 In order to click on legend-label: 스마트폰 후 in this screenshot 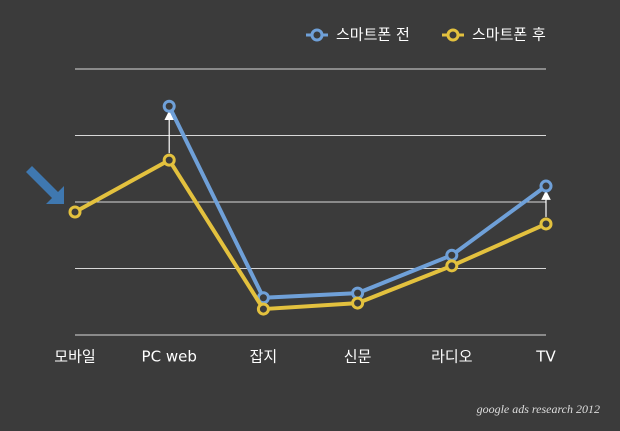, I will do `click(509, 35)`.